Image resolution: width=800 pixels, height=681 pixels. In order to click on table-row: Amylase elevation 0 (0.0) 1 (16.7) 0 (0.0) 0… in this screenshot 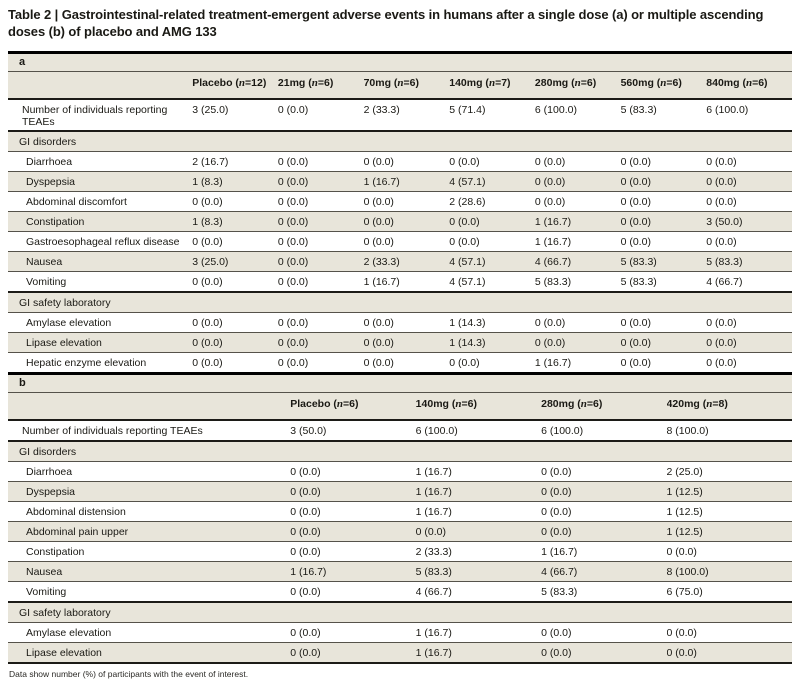, I will do `click(400, 632)`.